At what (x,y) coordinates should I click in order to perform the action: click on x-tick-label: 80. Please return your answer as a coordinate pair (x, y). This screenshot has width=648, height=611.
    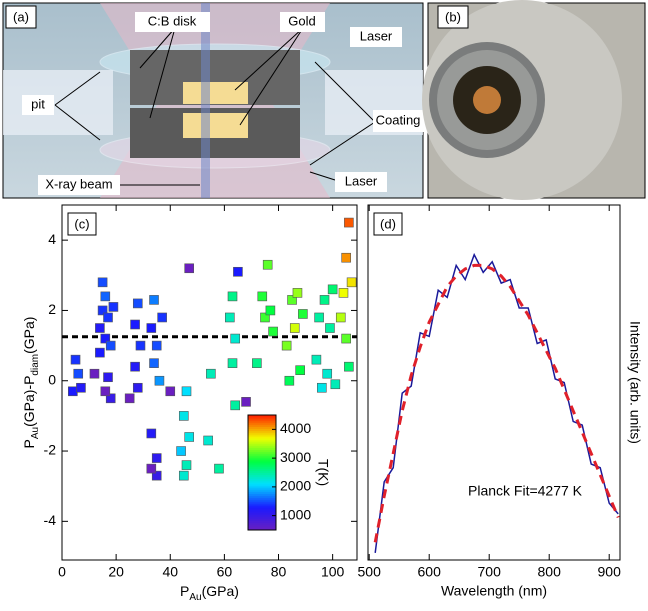
    Looking at the image, I should click on (279, 572).